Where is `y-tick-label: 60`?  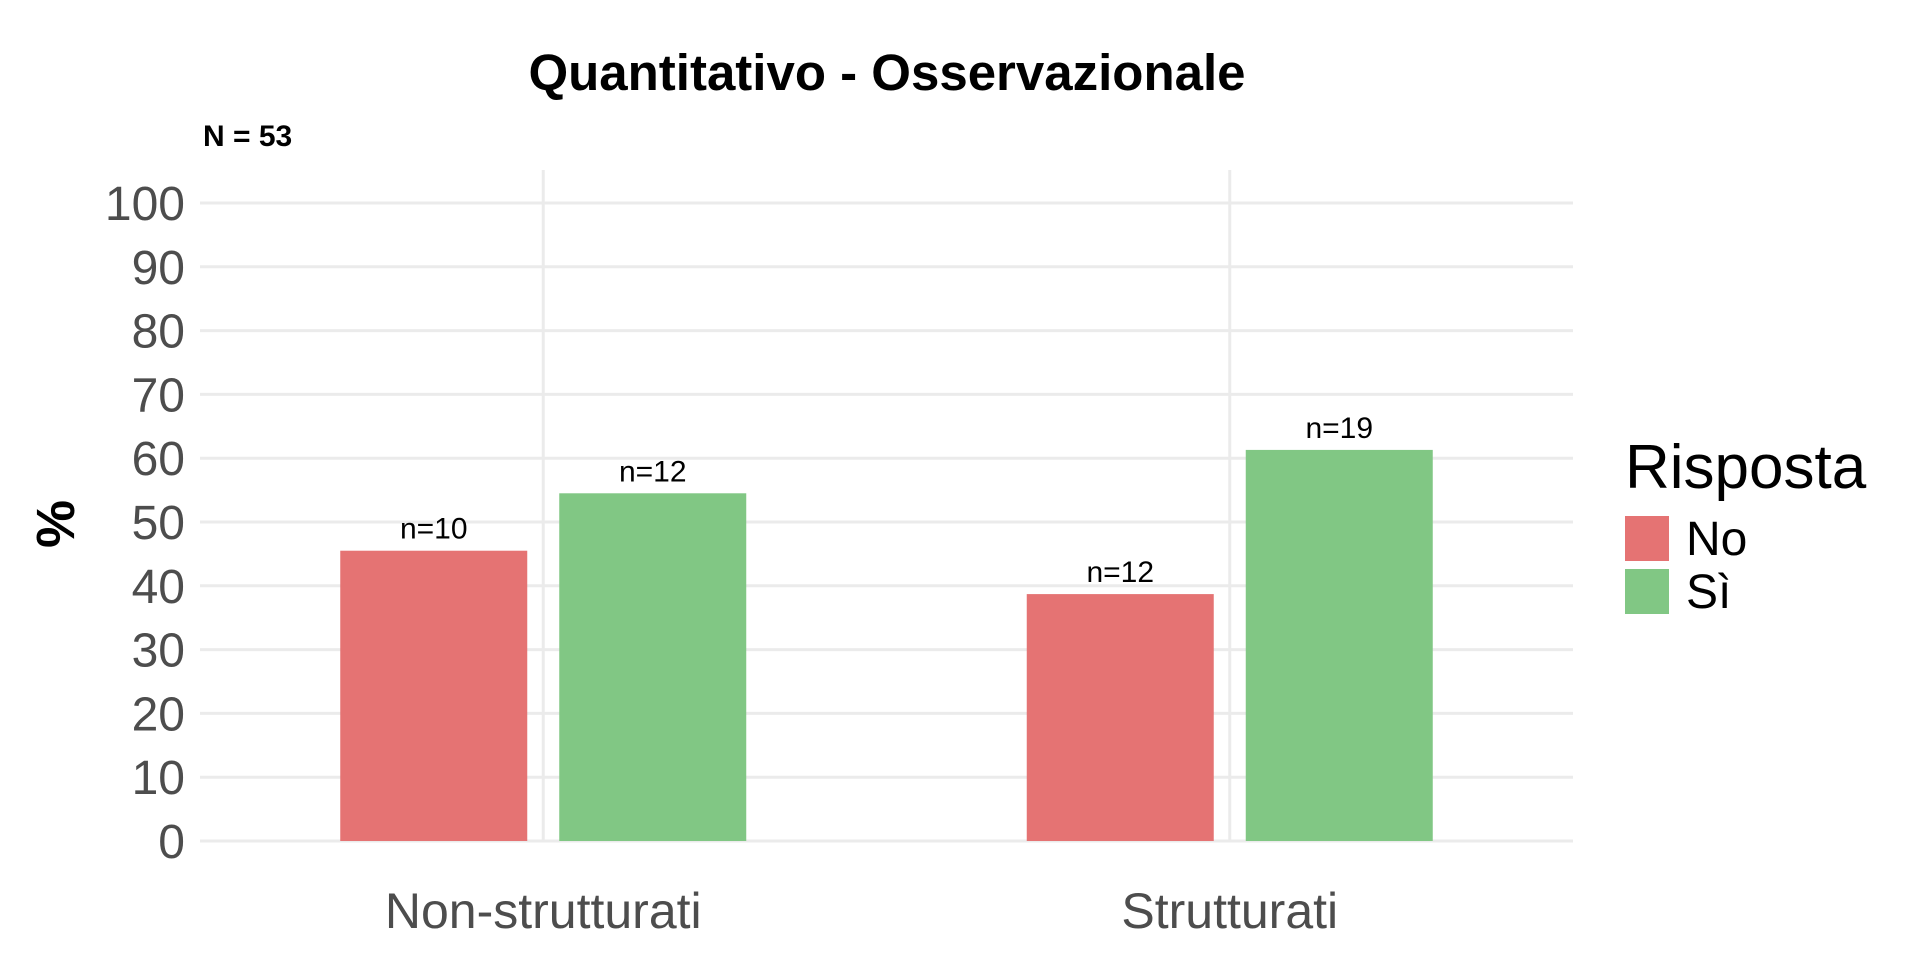
y-tick-label: 60 is located at coordinates (158, 459).